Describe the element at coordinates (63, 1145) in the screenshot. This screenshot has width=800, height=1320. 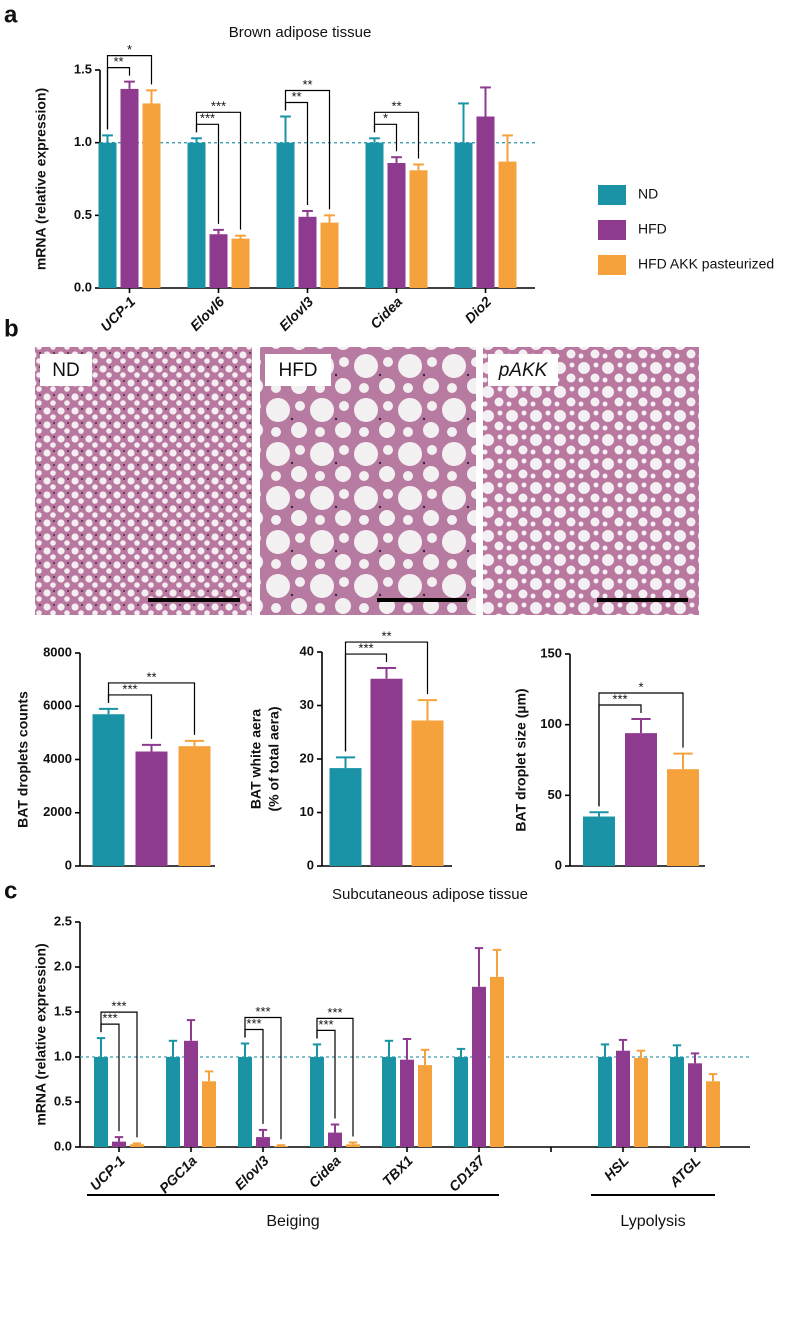
I see `y-tick-label: 0.0` at that location.